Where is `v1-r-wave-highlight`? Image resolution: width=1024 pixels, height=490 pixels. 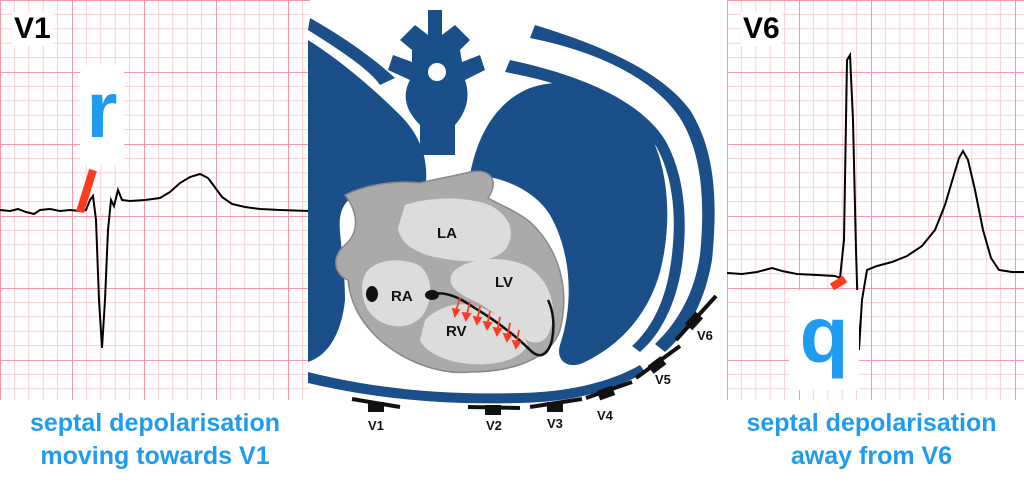
v1-r-wave-highlight is located at coordinates (86, 191).